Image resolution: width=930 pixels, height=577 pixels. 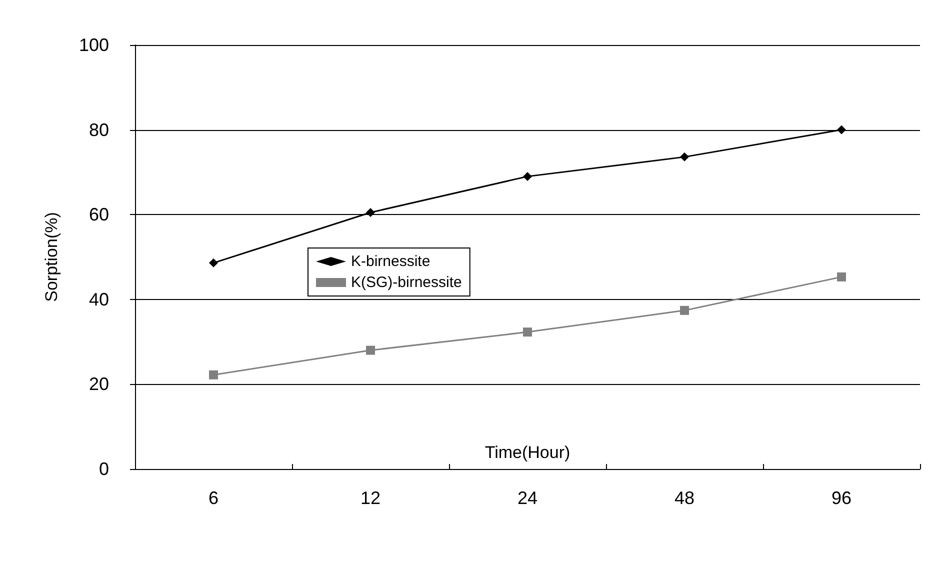 What do you see at coordinates (98, 299) in the screenshot?
I see `y-tick-label: 40` at bounding box center [98, 299].